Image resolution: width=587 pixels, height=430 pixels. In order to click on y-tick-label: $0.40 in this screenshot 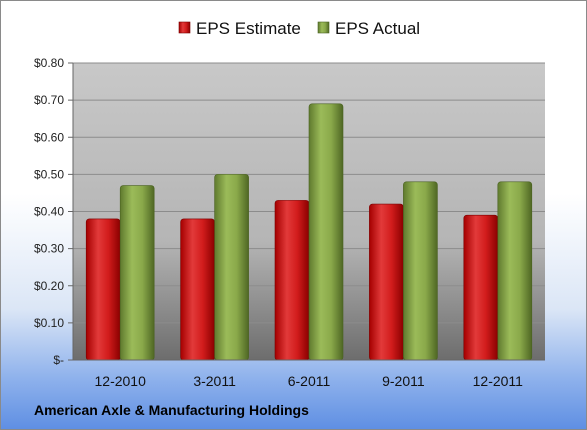, I will do `click(49, 212)`.